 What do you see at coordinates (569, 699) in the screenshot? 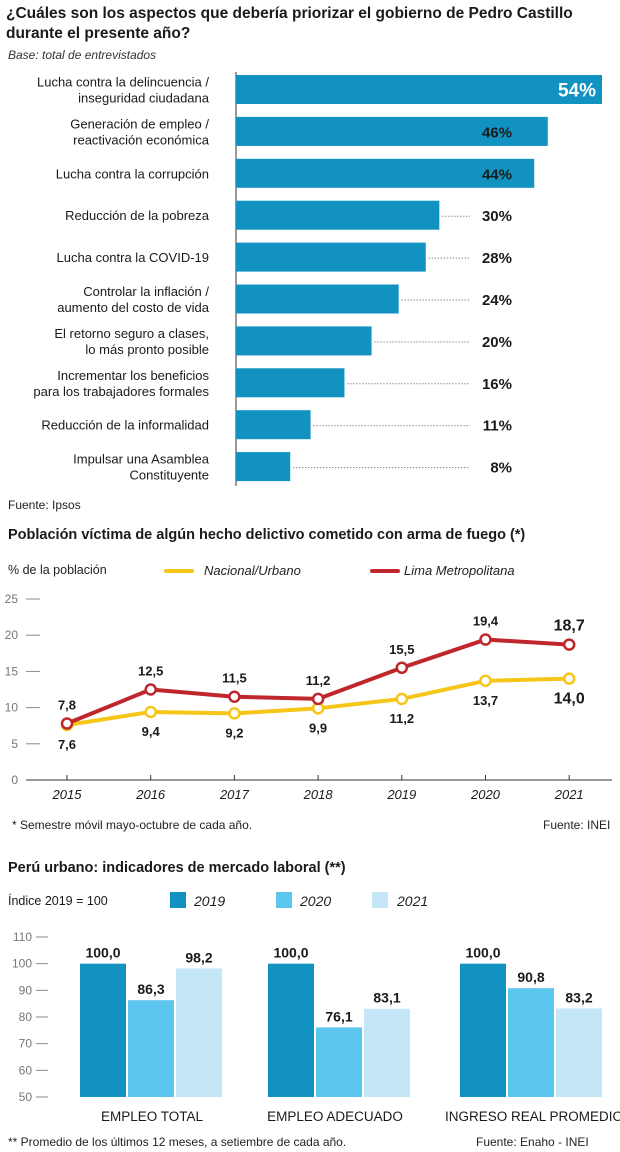
I see `series-0-label-6: 14,0` at bounding box center [569, 699].